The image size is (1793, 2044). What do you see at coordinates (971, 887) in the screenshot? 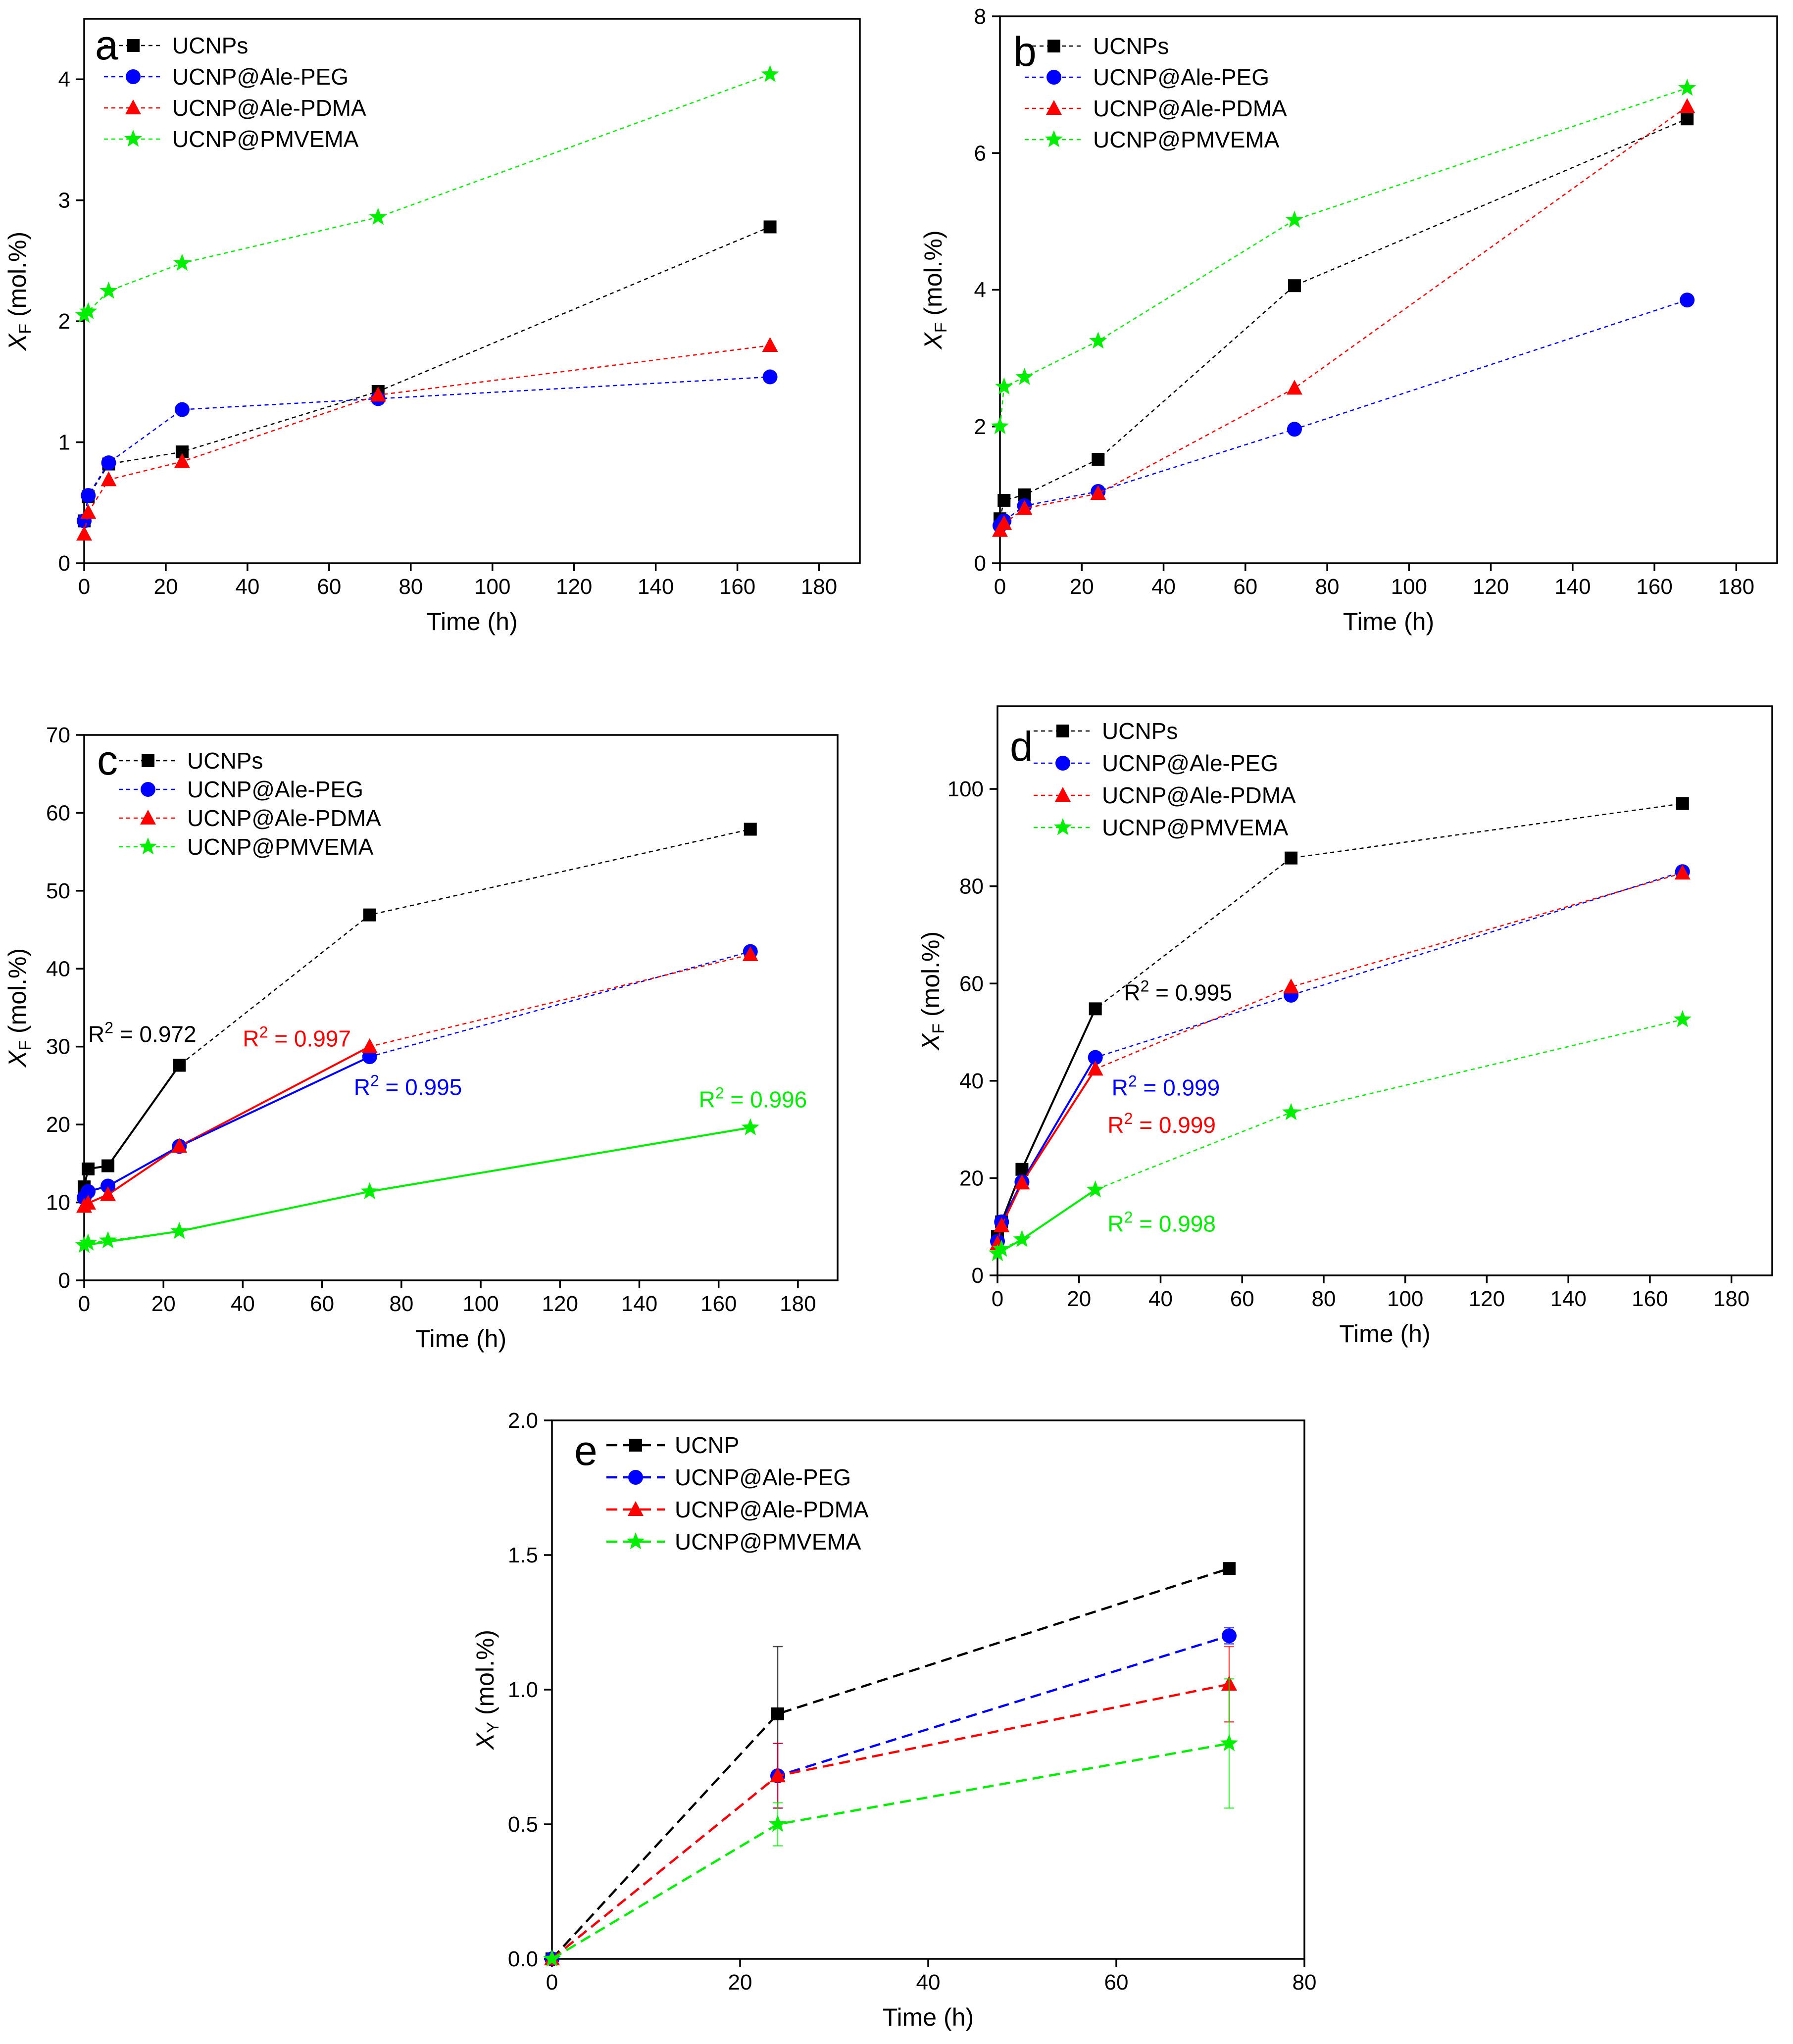
I see `y-tick-label: 80` at bounding box center [971, 887].